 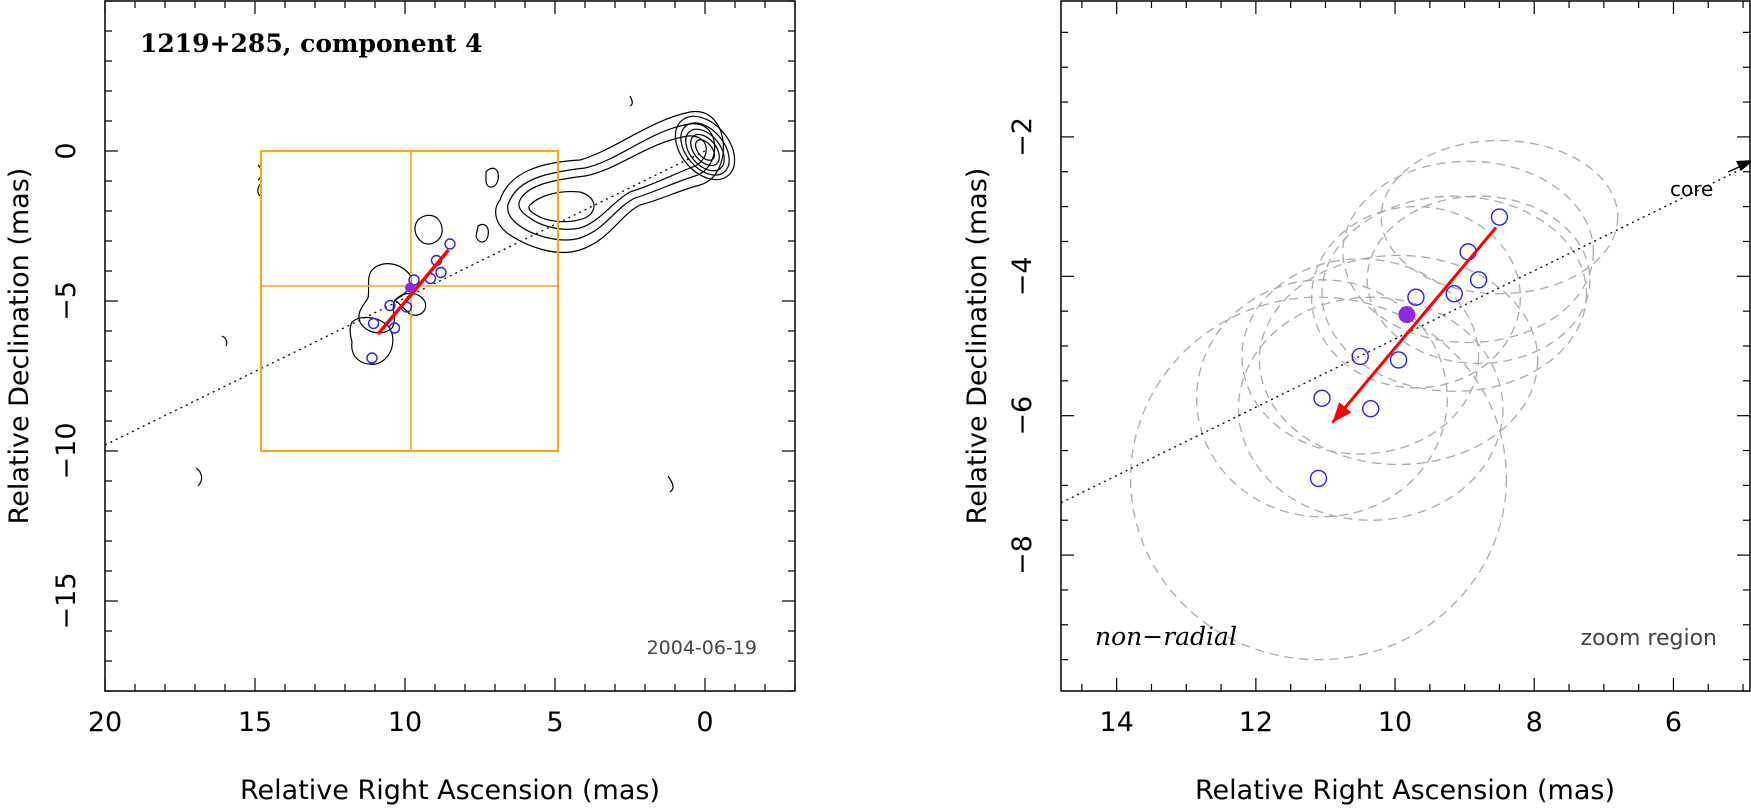 I want to click on zoom-box, so click(x=409, y=301).